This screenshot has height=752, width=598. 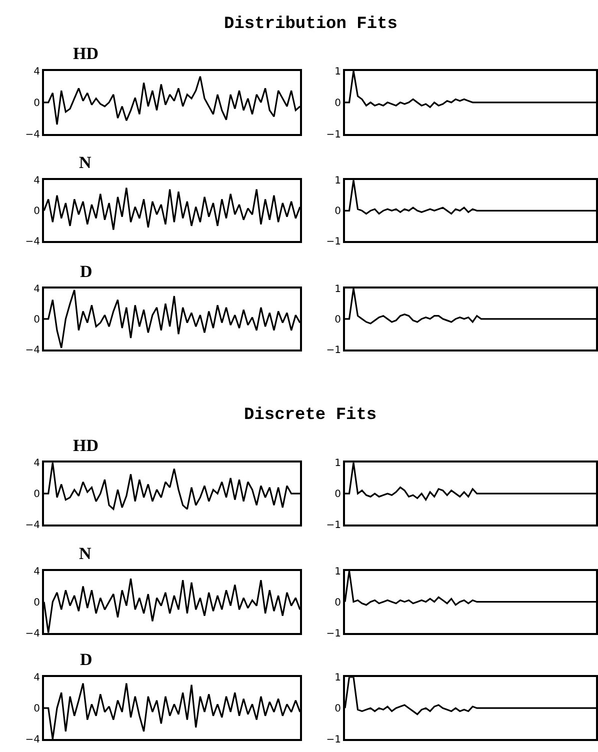 I want to click on text: Discrete Fits, so click(x=310, y=415).